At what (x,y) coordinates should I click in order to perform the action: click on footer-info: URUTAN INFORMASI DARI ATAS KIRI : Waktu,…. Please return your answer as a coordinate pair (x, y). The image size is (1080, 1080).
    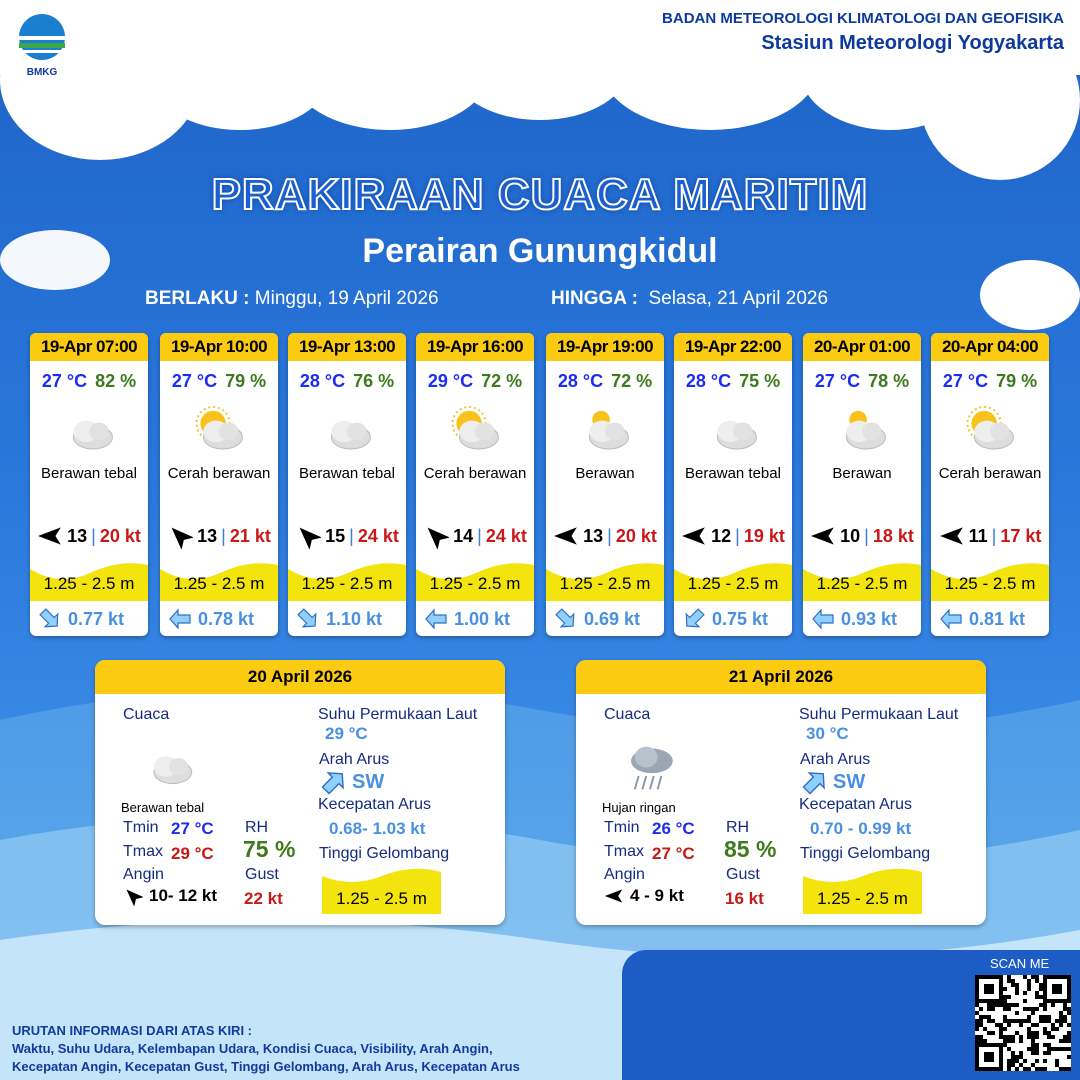
    Looking at the image, I should click on (266, 1049).